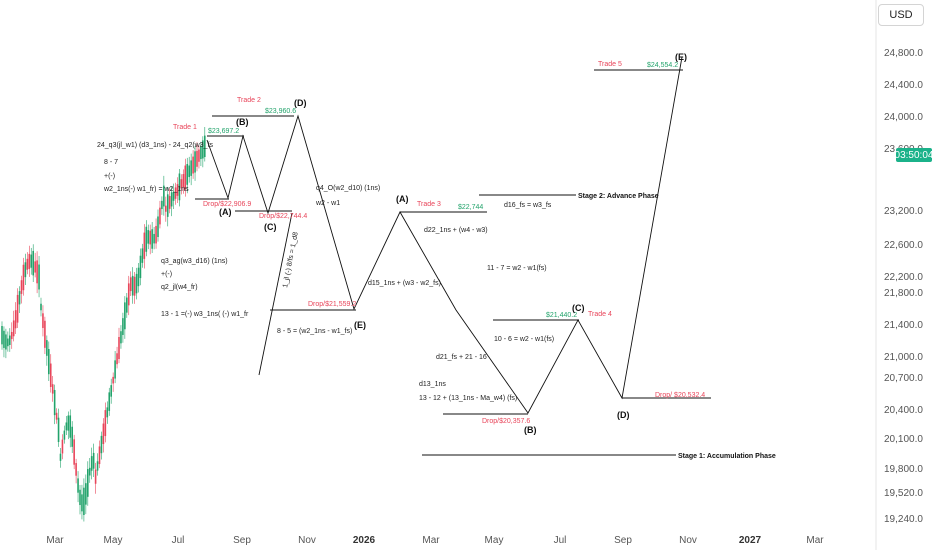 The image size is (932, 550). What do you see at coordinates (903, 519) in the screenshot?
I see `price-tick-label: 19,240.0` at bounding box center [903, 519].